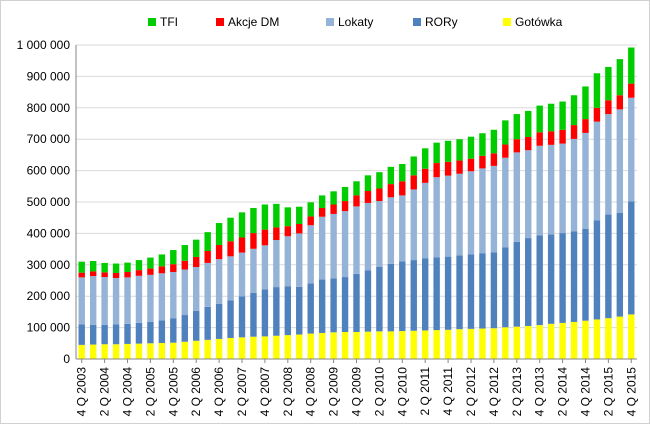  What do you see at coordinates (539, 22) in the screenshot?
I see `legend-label: Gotówka` at bounding box center [539, 22].